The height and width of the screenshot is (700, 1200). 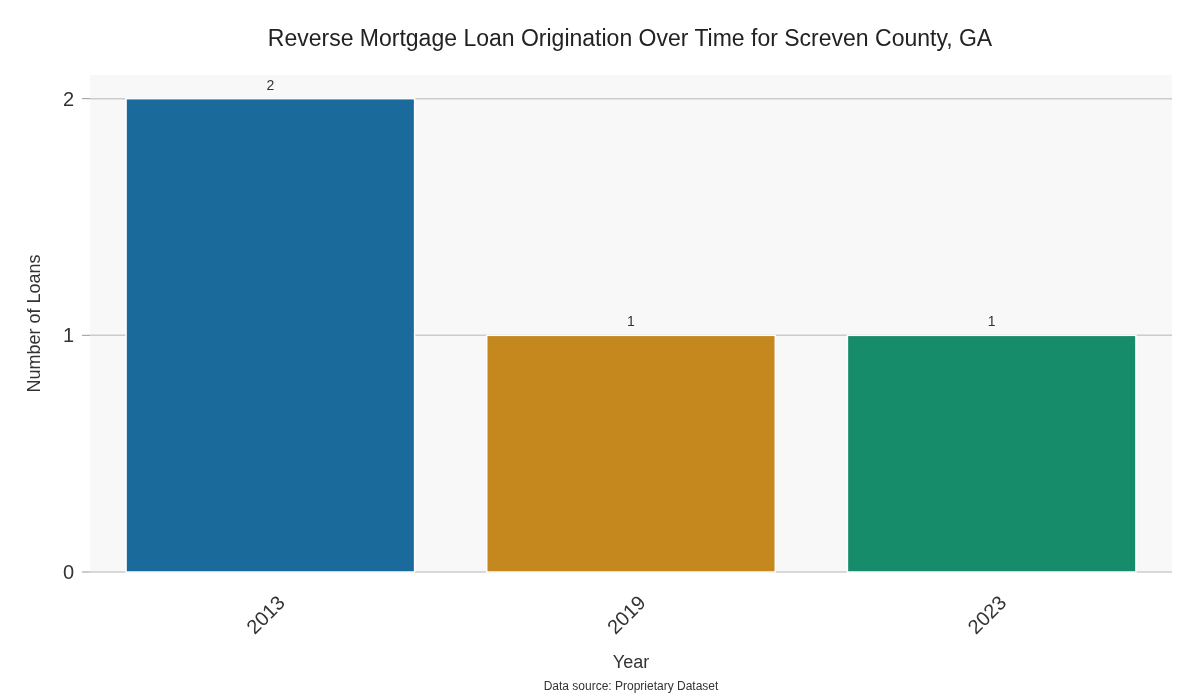 What do you see at coordinates (270, 84) in the screenshot?
I see `data-label: 2` at bounding box center [270, 84].